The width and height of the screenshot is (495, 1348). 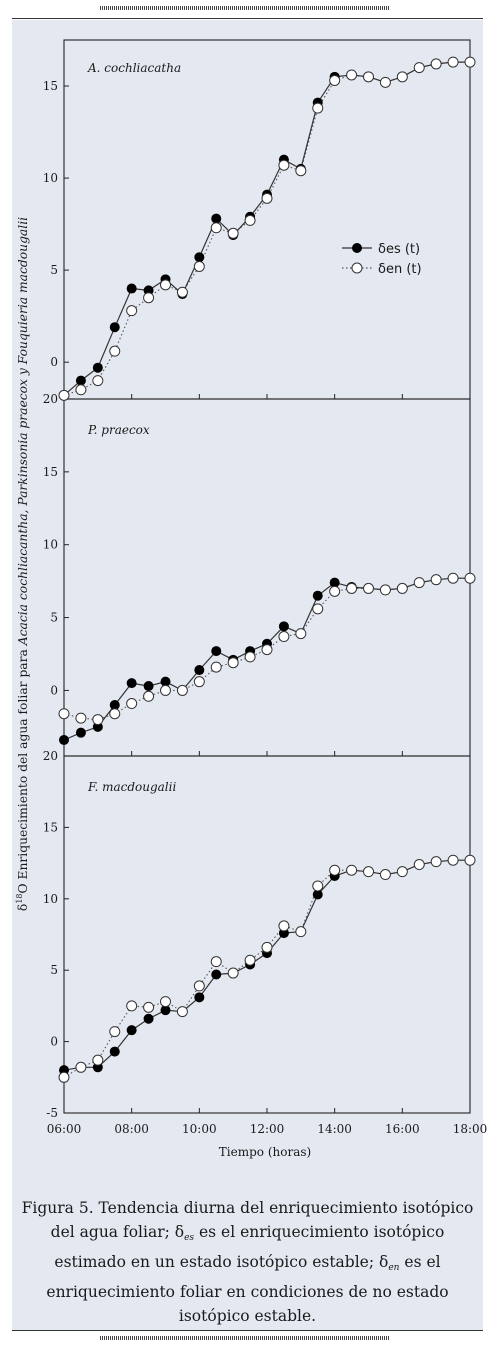 What do you see at coordinates (64, 1129) in the screenshot?
I see `x-tick-label: 06:00` at bounding box center [64, 1129].